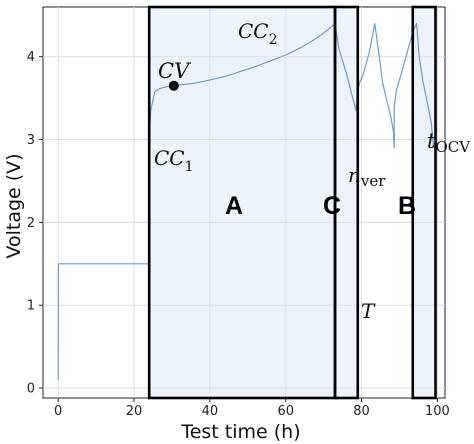 This screenshot has height=444, width=474. What do you see at coordinates (189, 167) in the screenshot?
I see `annotation-cc1-sub: 1` at bounding box center [189, 167].